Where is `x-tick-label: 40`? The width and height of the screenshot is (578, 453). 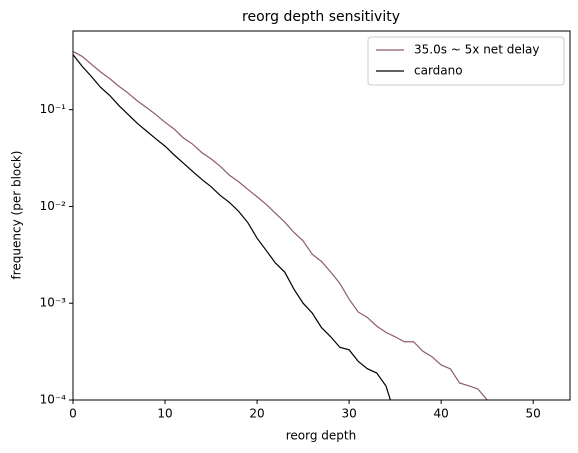 x-tick-label: 40 is located at coordinates (441, 414).